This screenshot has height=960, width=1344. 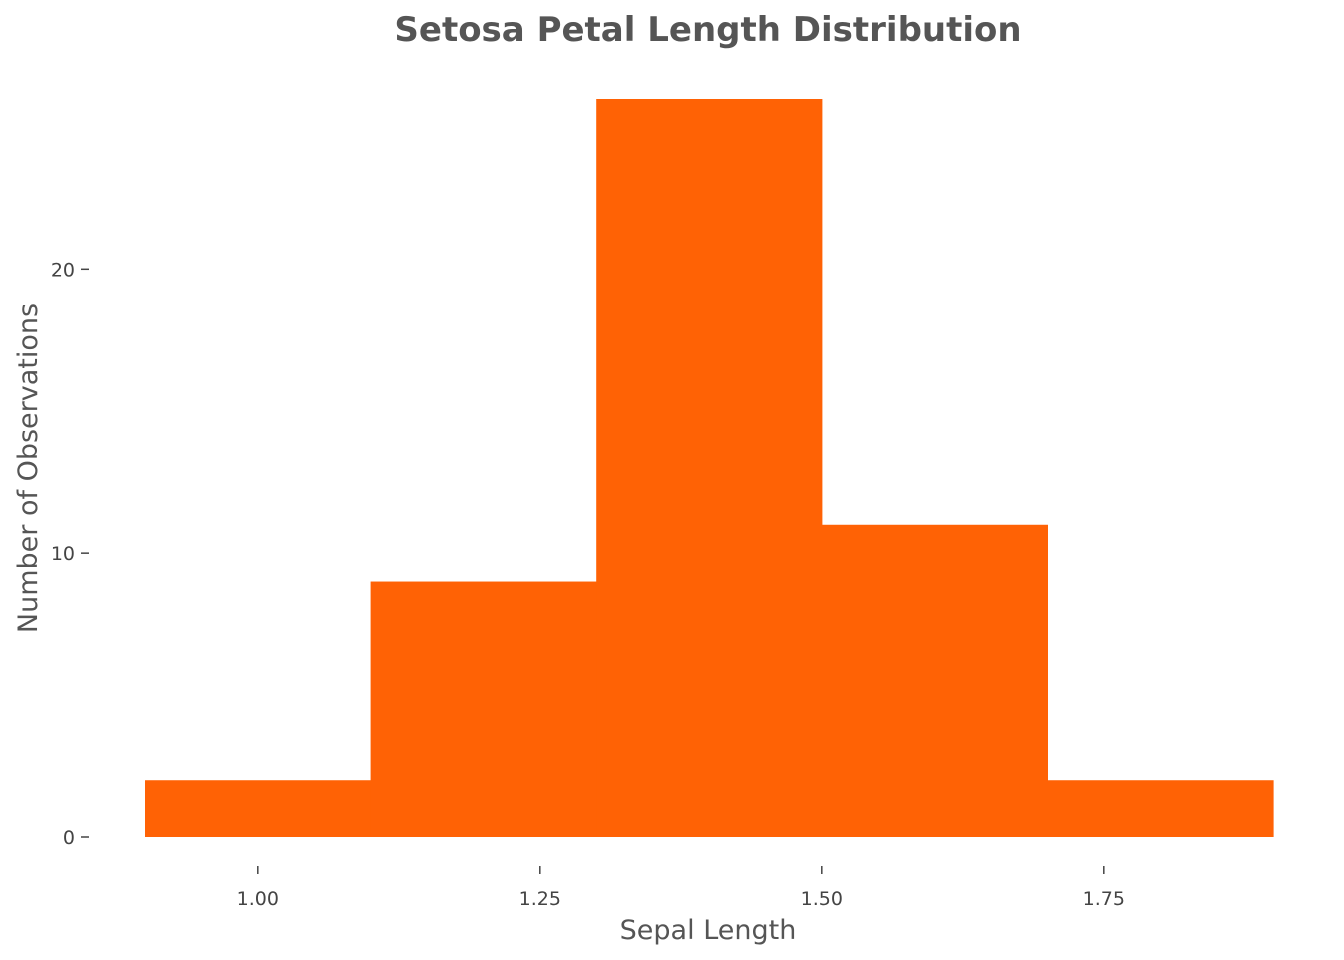 I want to click on x-axis: 1.00 1.25 1.50 1.75, so click(x=681, y=888).